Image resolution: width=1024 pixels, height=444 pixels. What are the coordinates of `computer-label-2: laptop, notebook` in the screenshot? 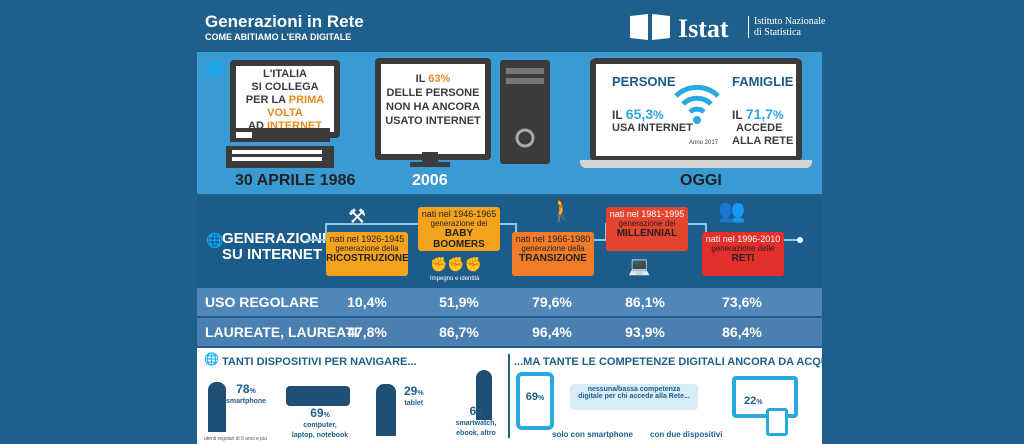 It's located at (320, 435).